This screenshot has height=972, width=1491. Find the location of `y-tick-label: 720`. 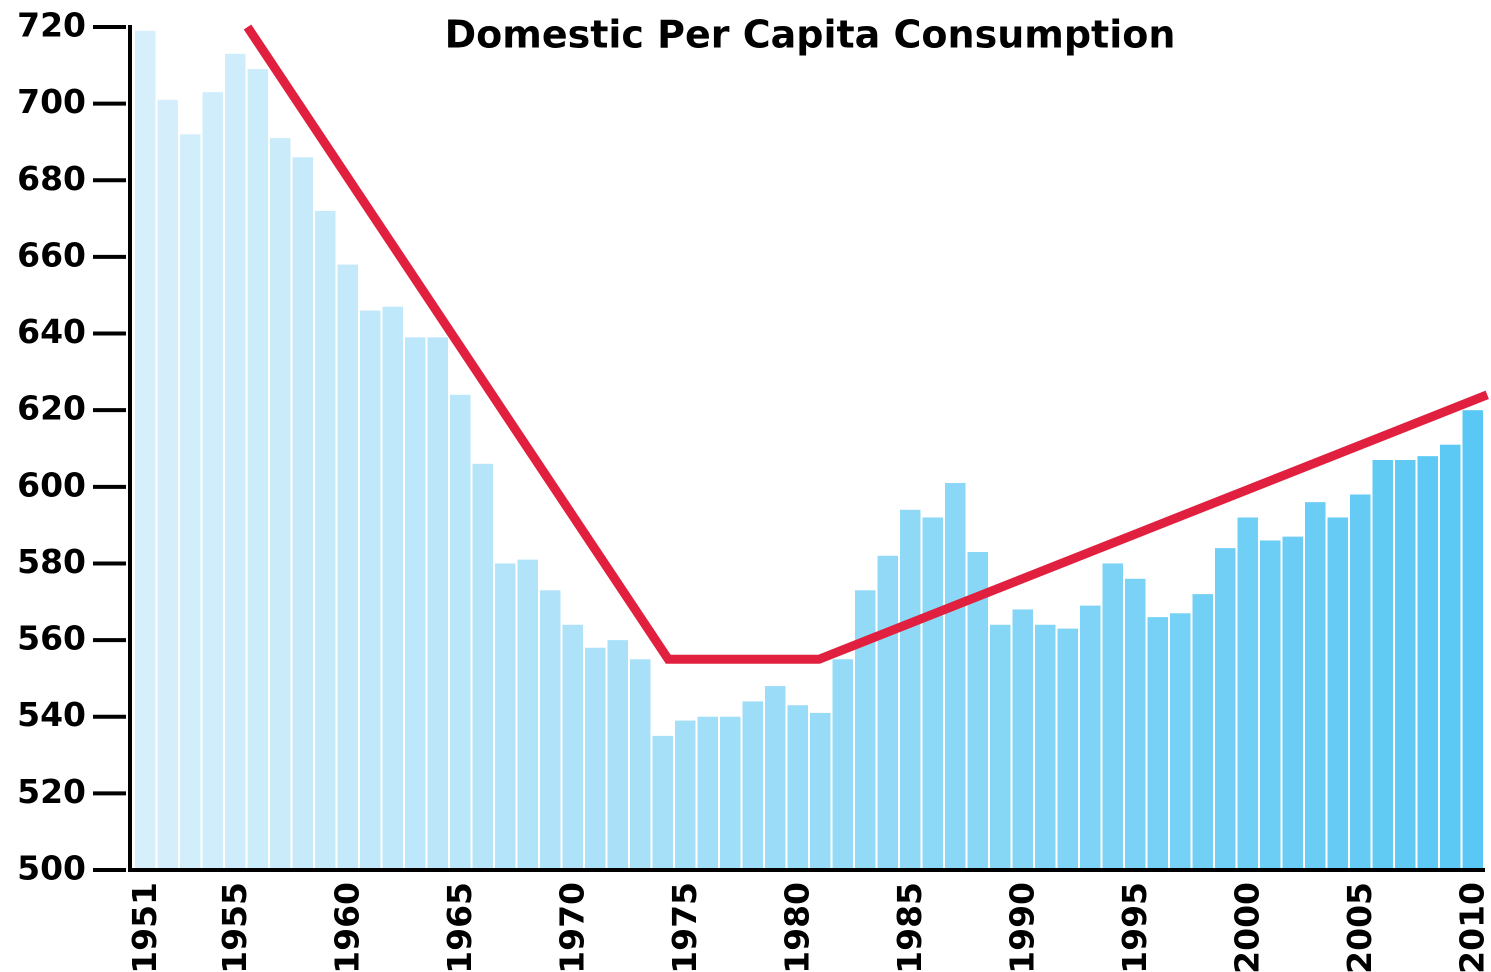

y-tick-label: 720 is located at coordinates (51, 25).